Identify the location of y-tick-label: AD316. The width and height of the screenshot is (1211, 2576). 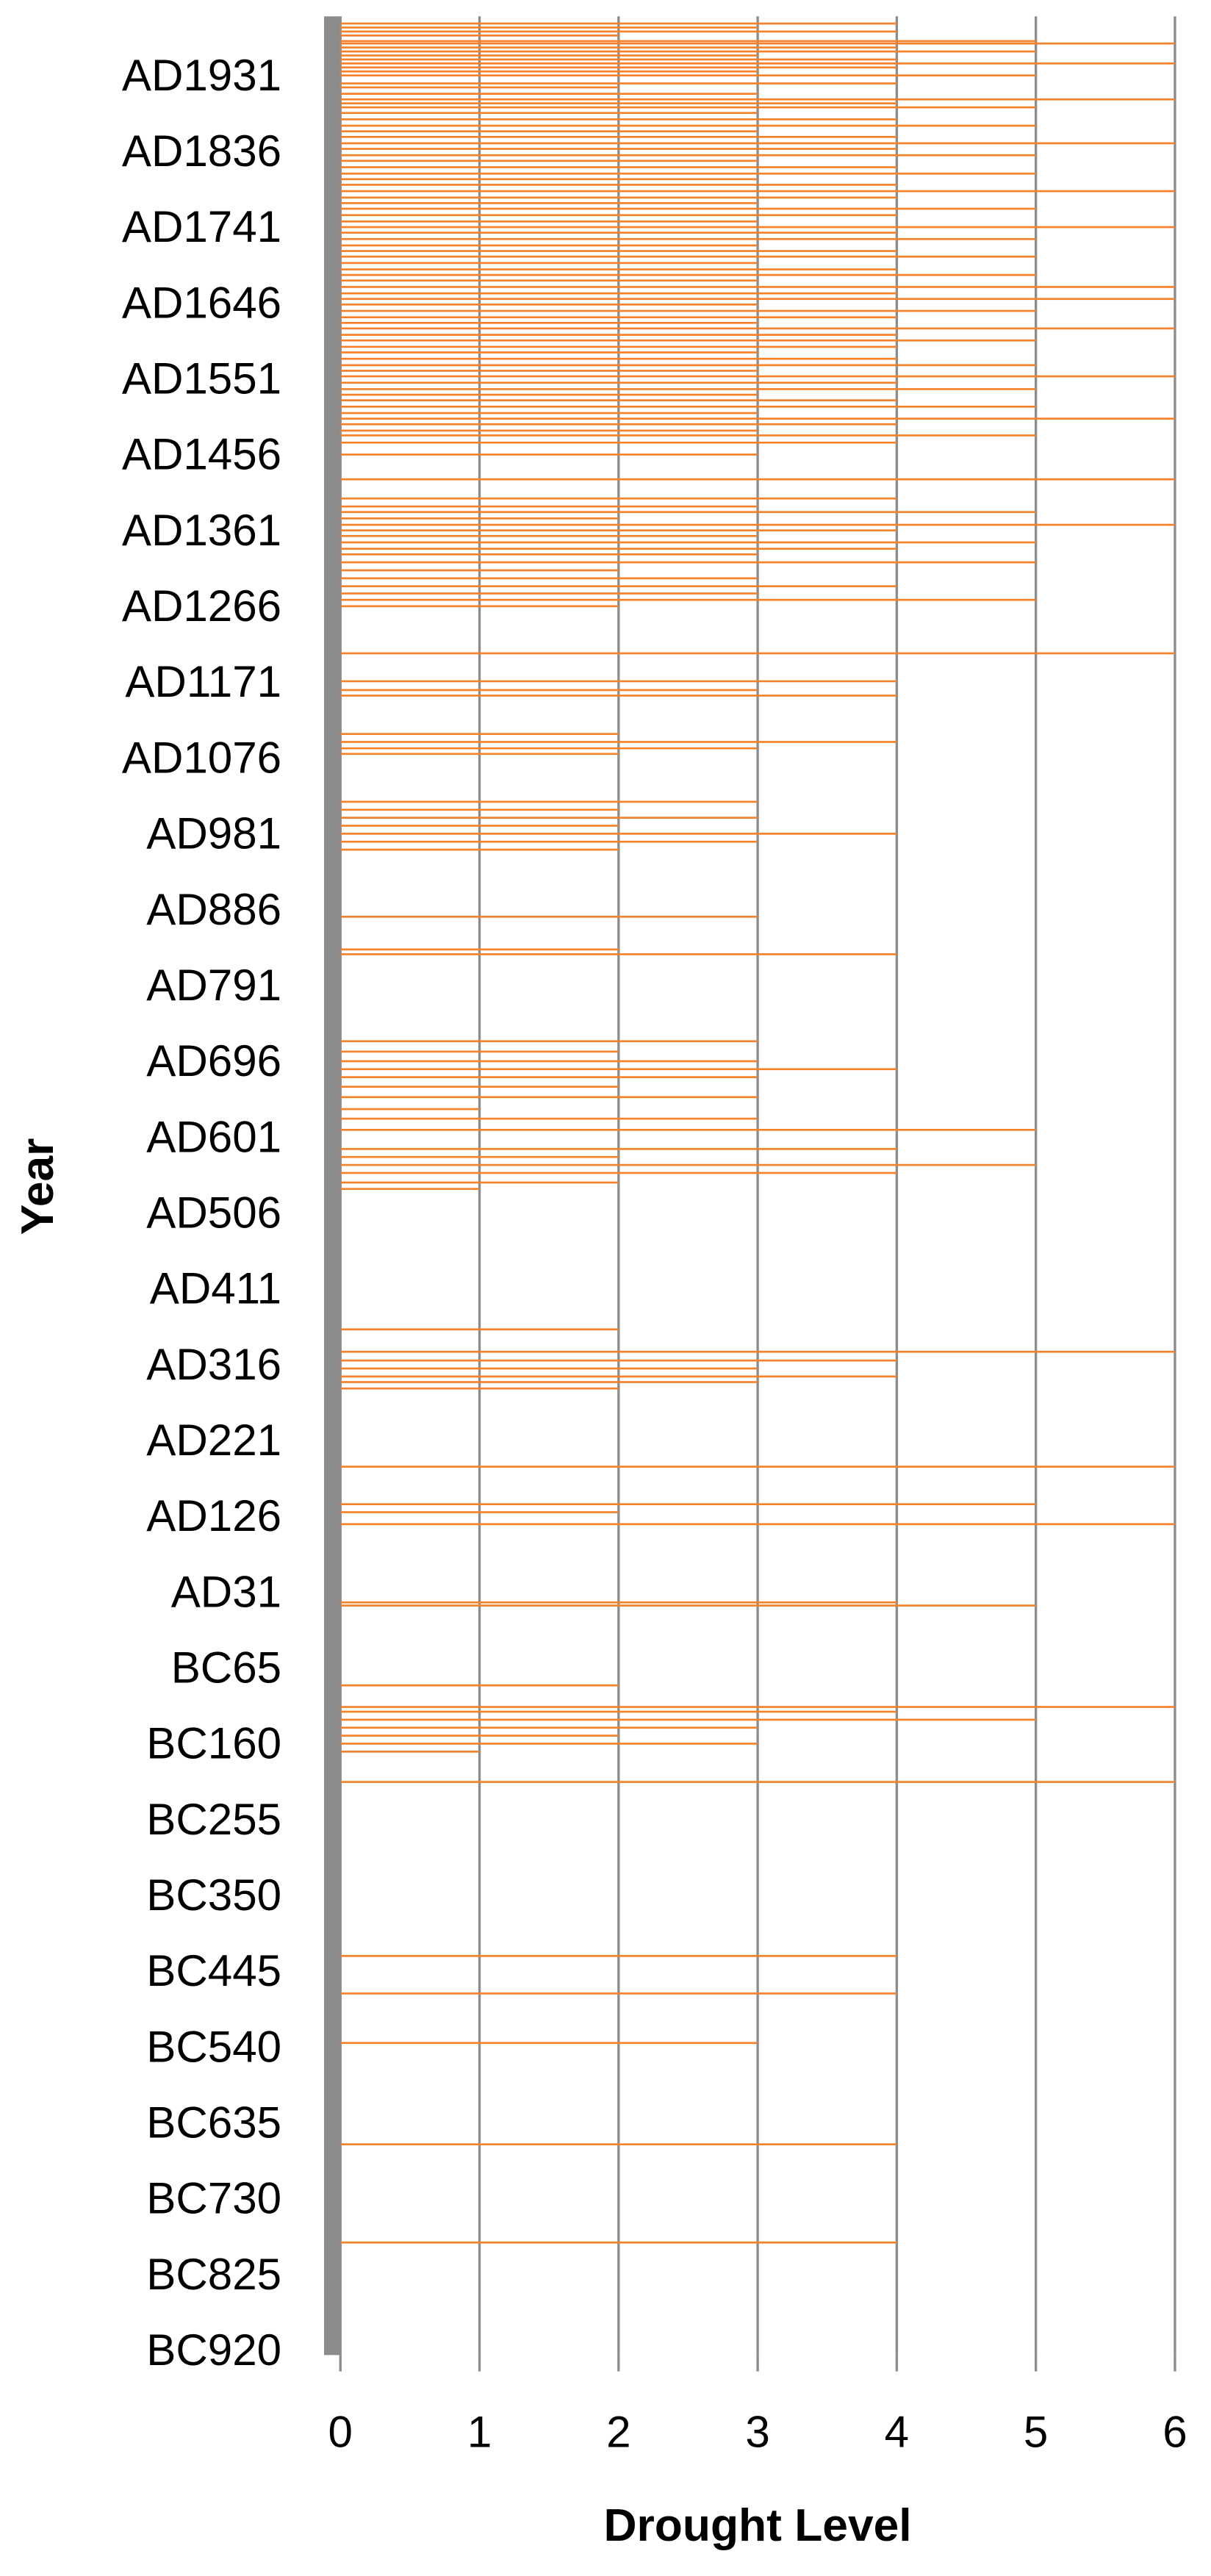
(213, 1364).